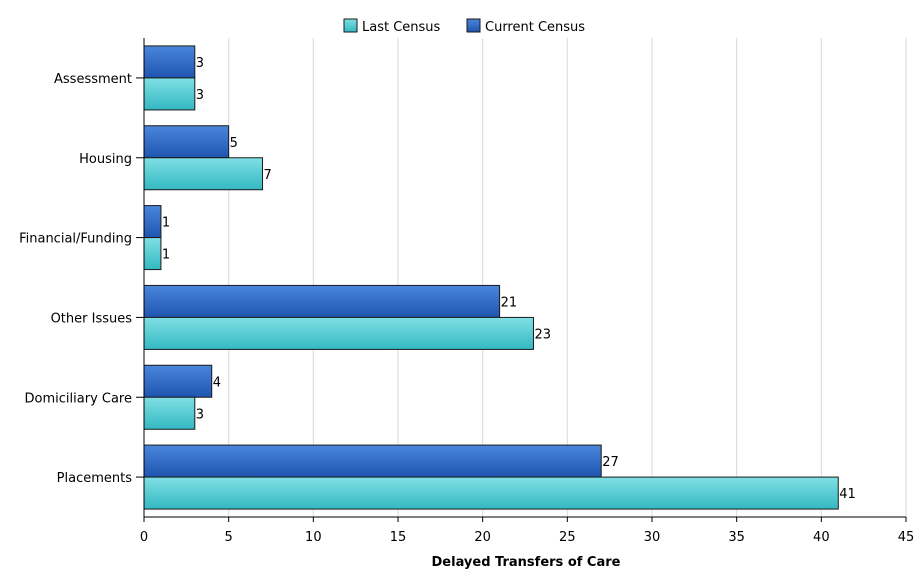  Describe the element at coordinates (313, 537) in the screenshot. I see `x-tick-label: 10` at that location.